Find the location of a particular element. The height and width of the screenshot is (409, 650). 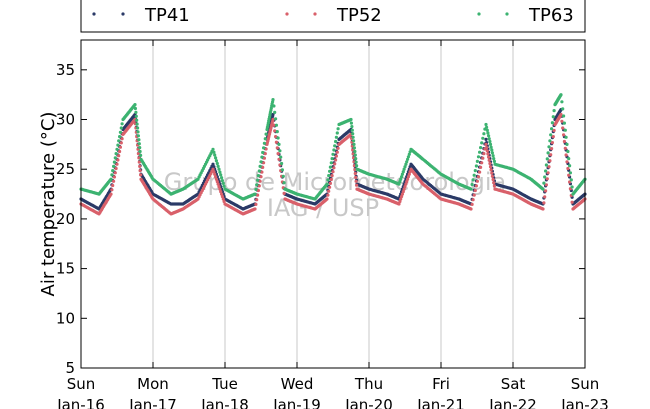

x-tick-label-day: Sat is located at coordinates (513, 384).